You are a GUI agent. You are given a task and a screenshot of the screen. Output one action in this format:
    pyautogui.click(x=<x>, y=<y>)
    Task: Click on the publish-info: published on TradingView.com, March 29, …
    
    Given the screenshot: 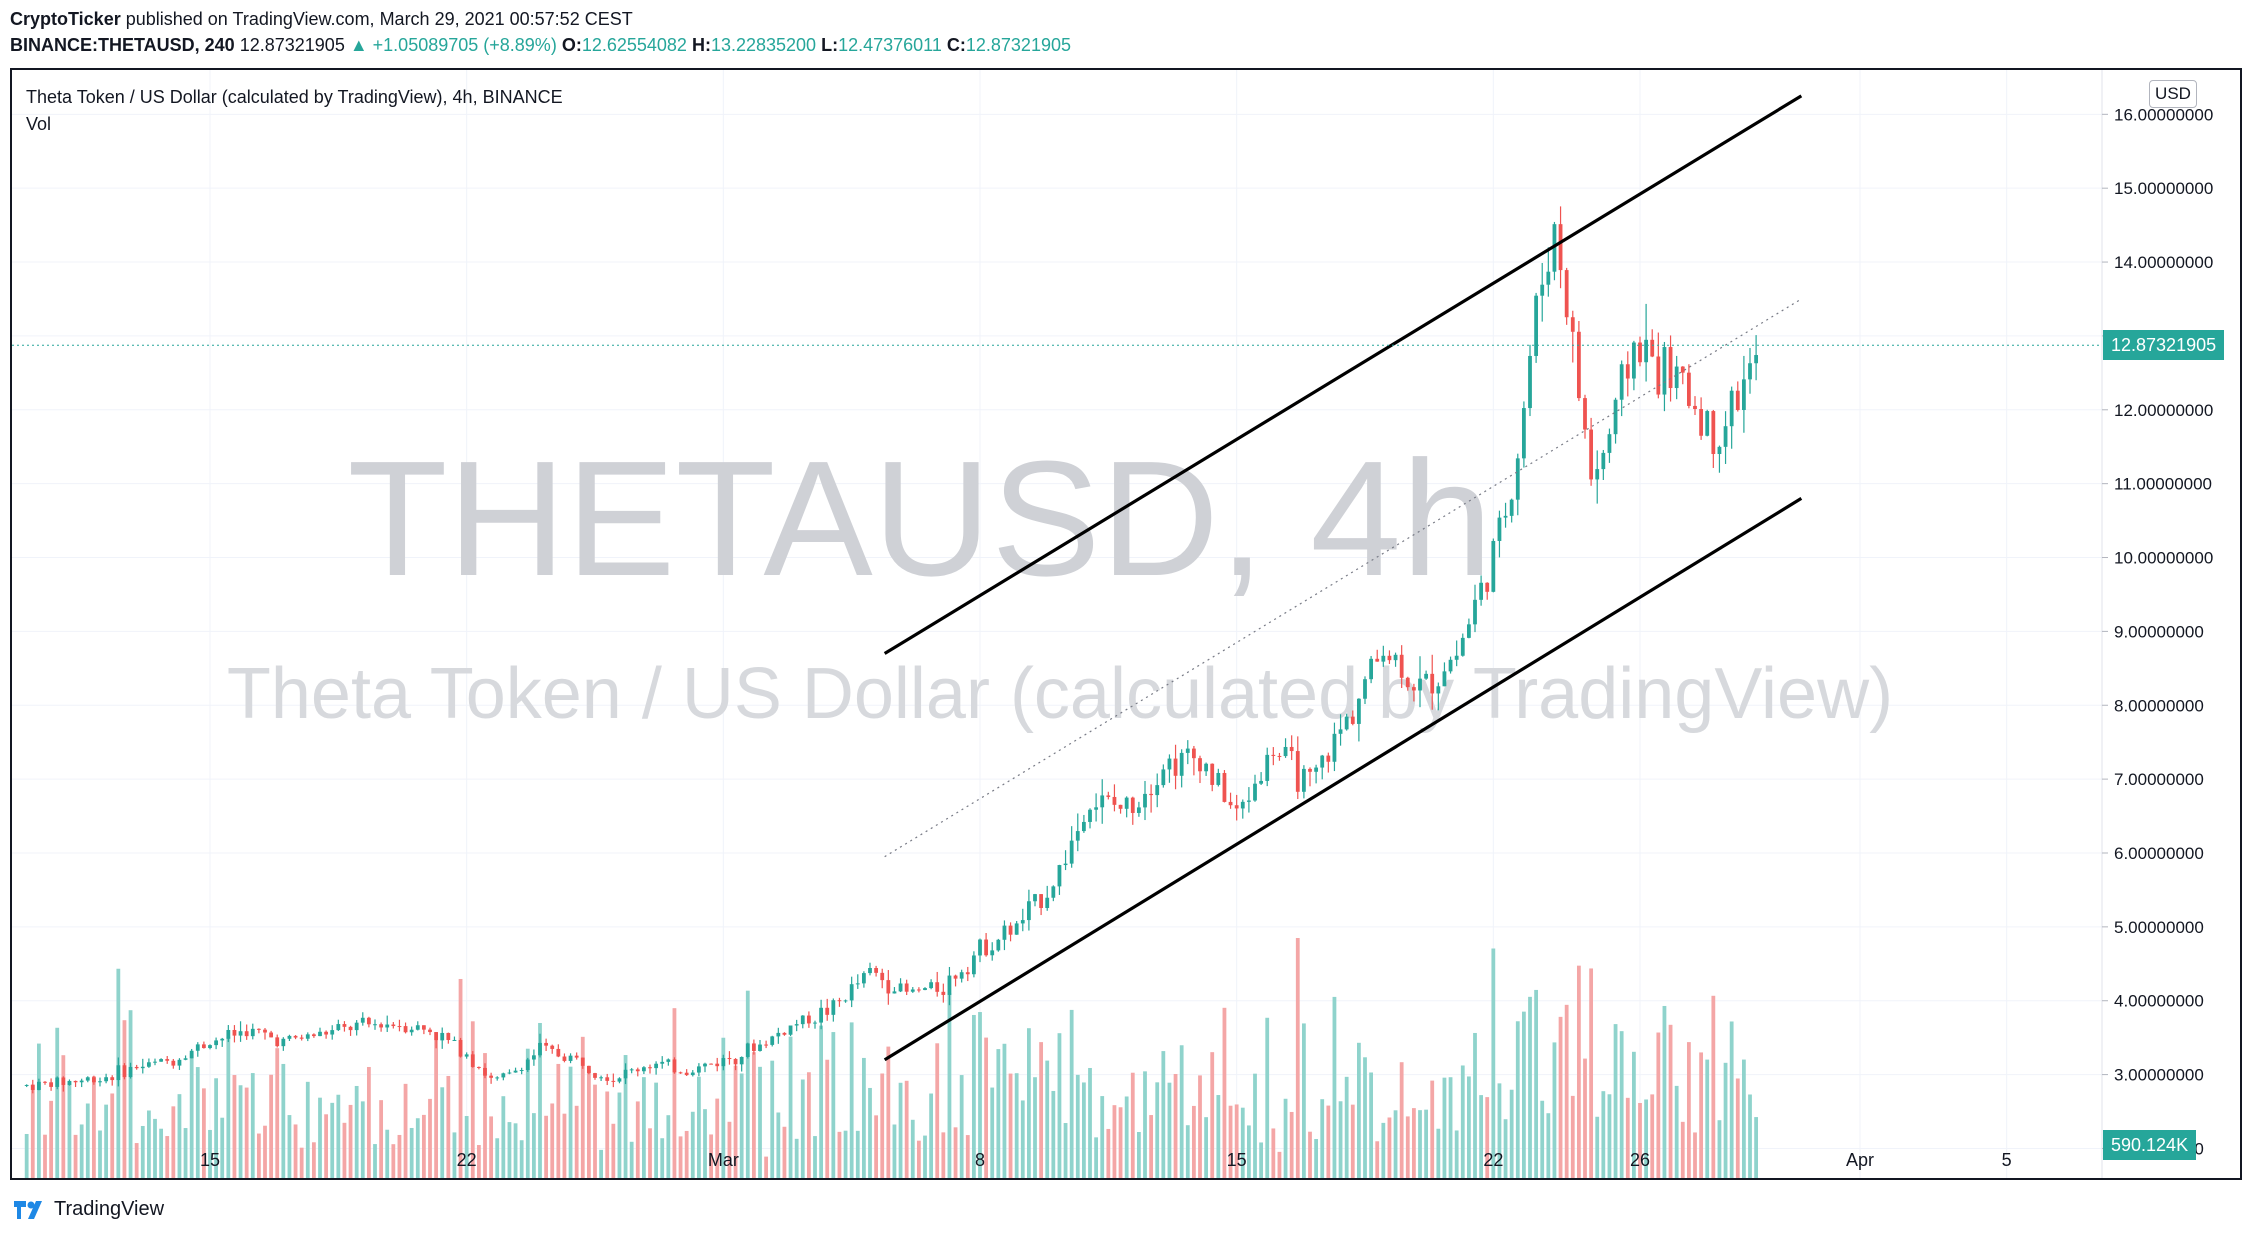 What is the action you would take?
    pyautogui.click(x=379, y=19)
    